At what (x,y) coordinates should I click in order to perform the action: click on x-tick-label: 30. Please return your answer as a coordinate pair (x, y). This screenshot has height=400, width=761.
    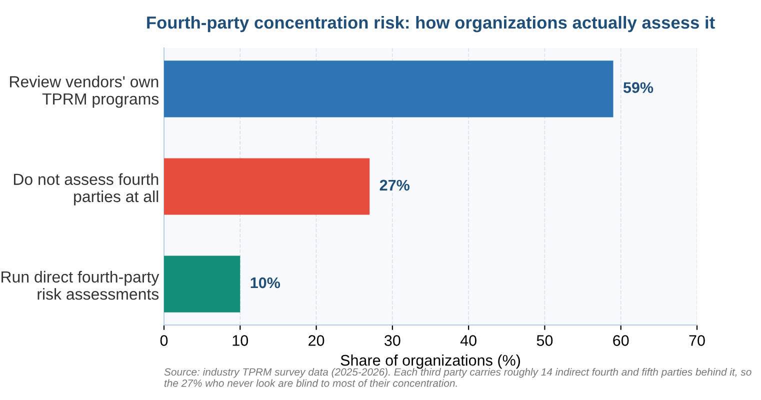
    Looking at the image, I should click on (392, 340).